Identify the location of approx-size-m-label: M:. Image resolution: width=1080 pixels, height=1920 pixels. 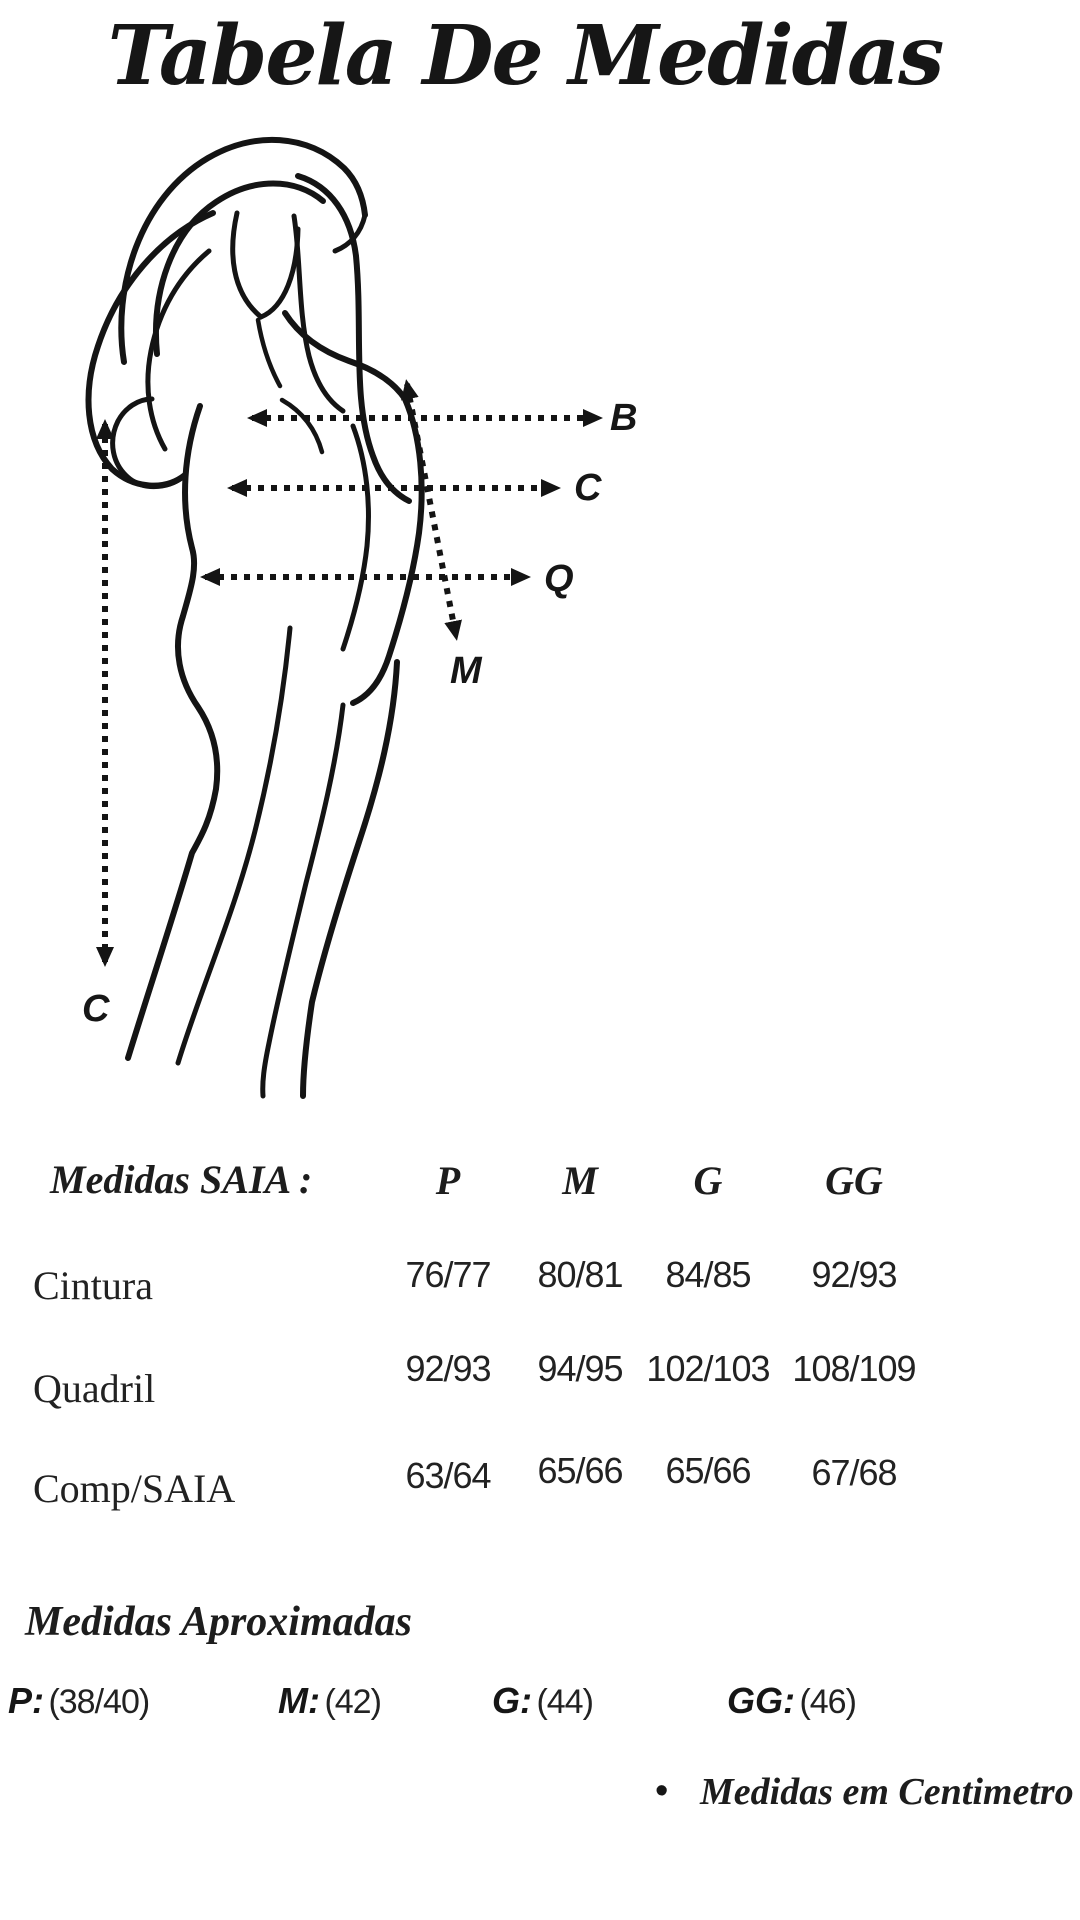
(299, 1700).